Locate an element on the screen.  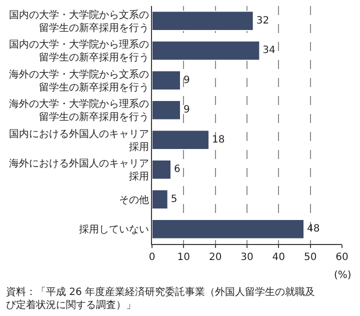
x-tick-label: 0 is located at coordinates (152, 257).